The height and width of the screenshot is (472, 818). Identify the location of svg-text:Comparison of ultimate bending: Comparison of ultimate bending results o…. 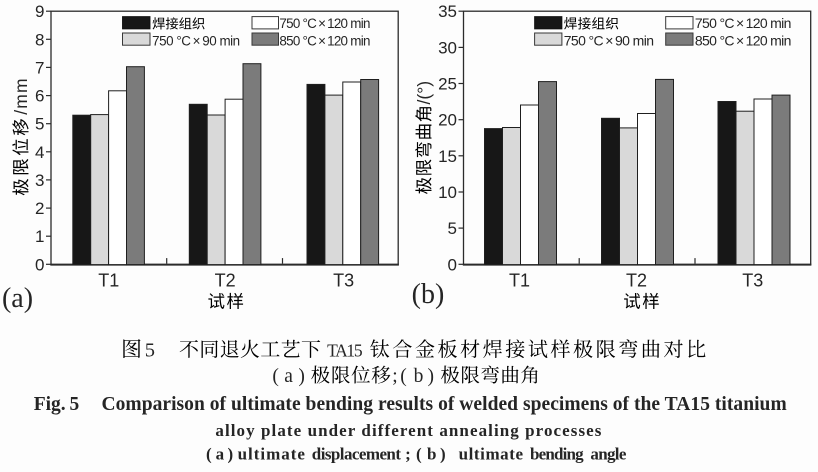
(444, 404).